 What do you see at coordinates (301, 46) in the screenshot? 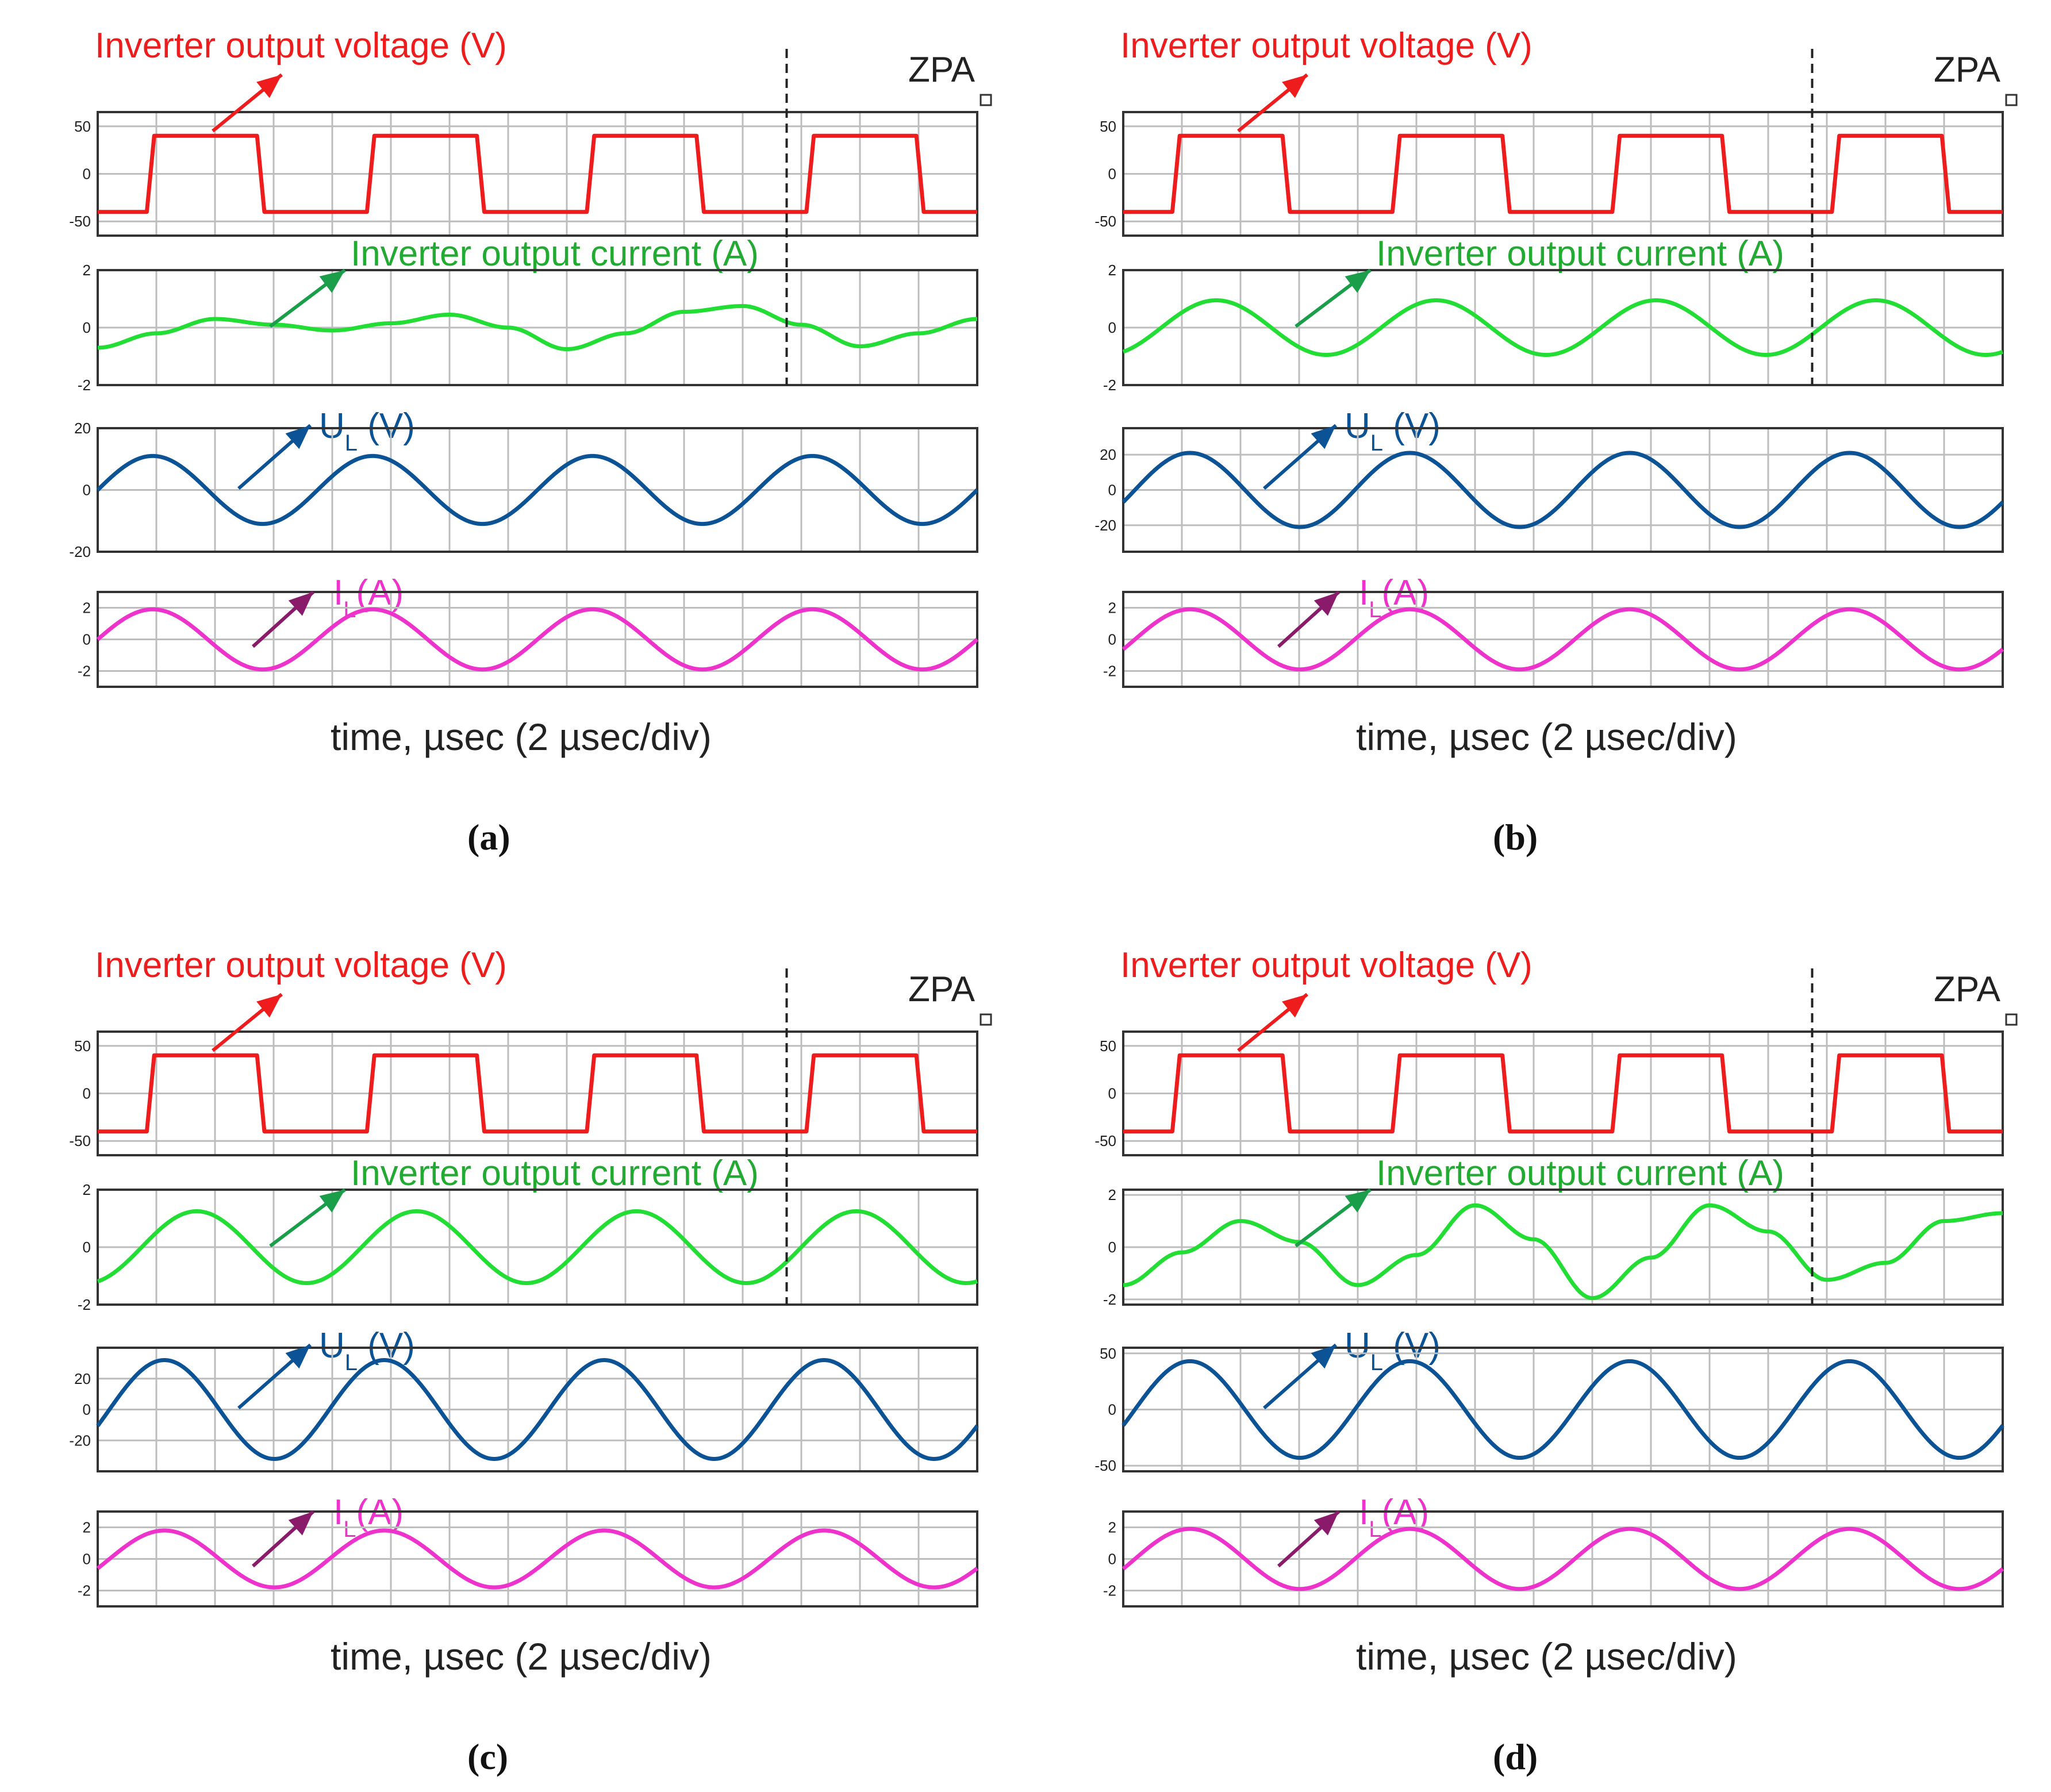
I see `voltage-label: Inverter output voltage (V)` at bounding box center [301, 46].